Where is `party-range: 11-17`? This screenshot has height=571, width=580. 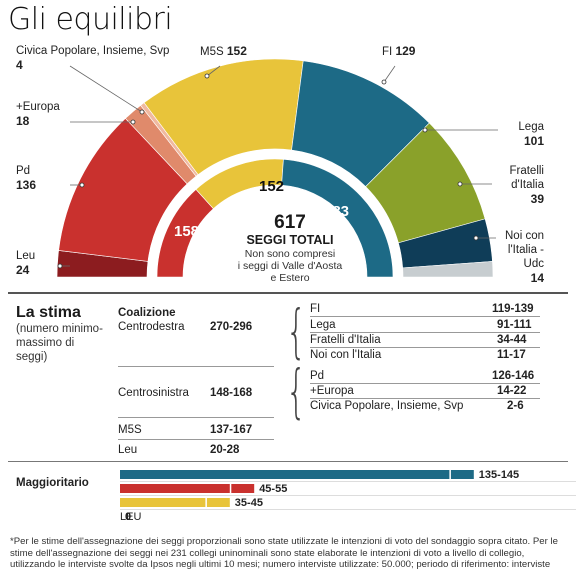
party-range: 11-17 is located at coordinates (511, 355).